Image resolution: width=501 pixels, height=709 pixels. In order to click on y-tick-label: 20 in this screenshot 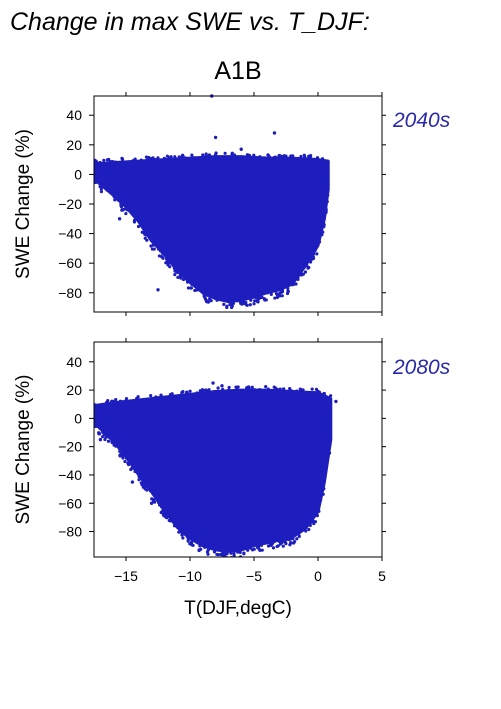, I will do `click(74, 145)`.